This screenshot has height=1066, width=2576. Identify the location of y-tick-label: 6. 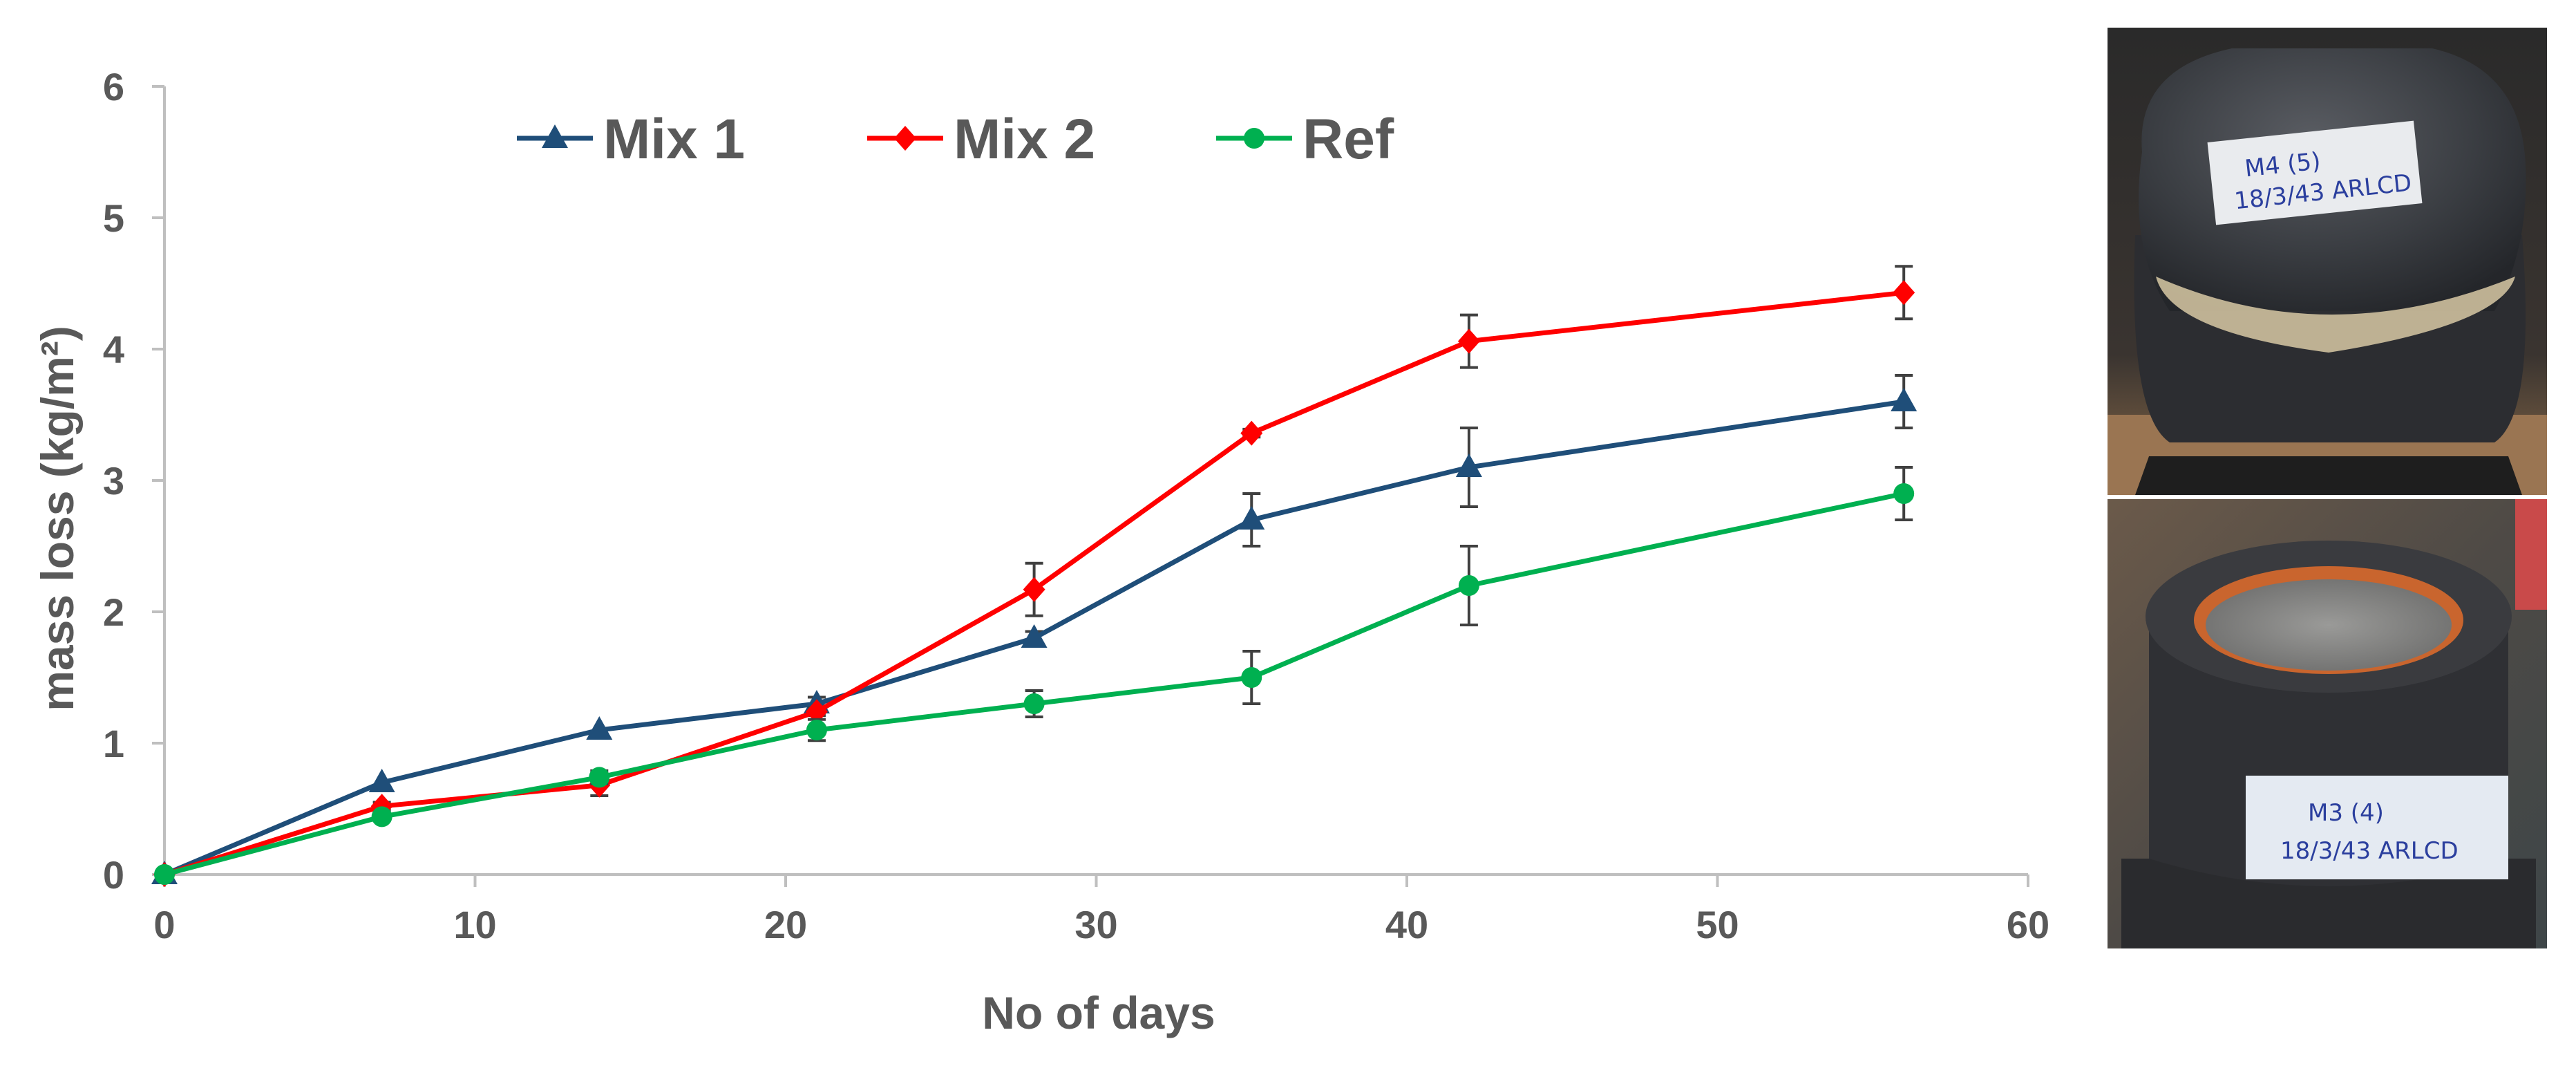
(113, 87).